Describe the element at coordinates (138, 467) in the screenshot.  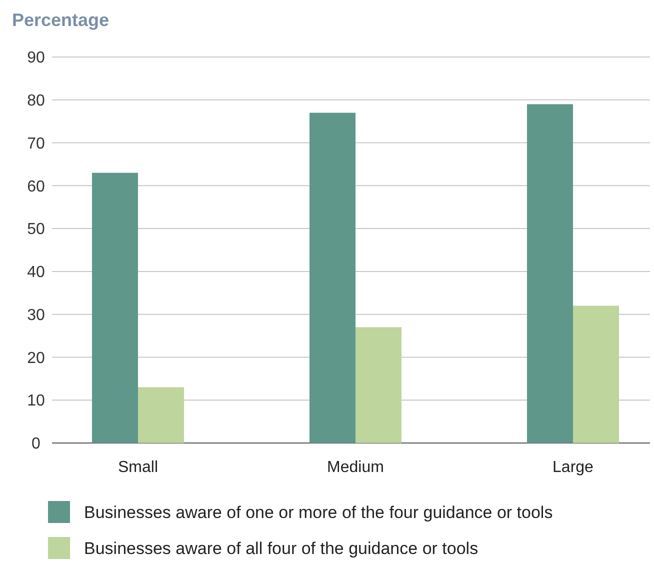
I see `x-tick-label: Small` at that location.